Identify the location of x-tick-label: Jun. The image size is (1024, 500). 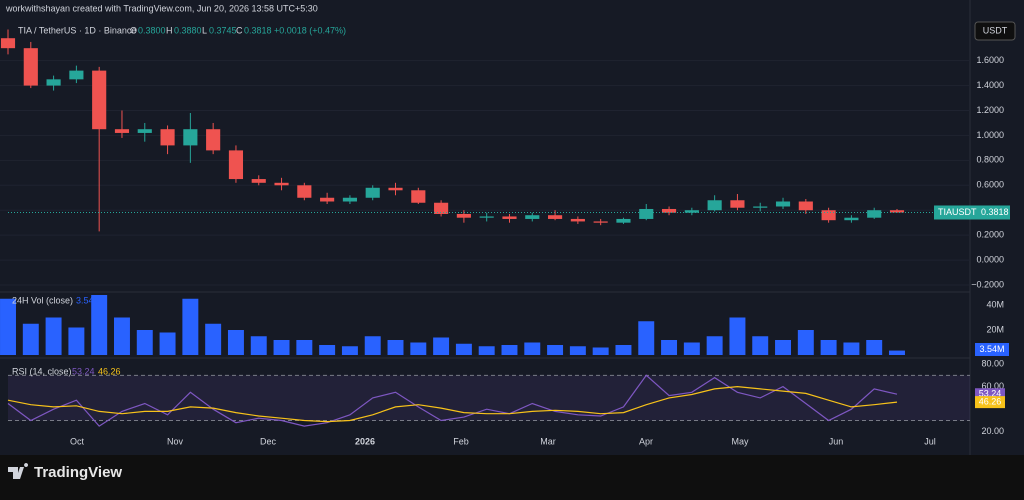
(836, 441).